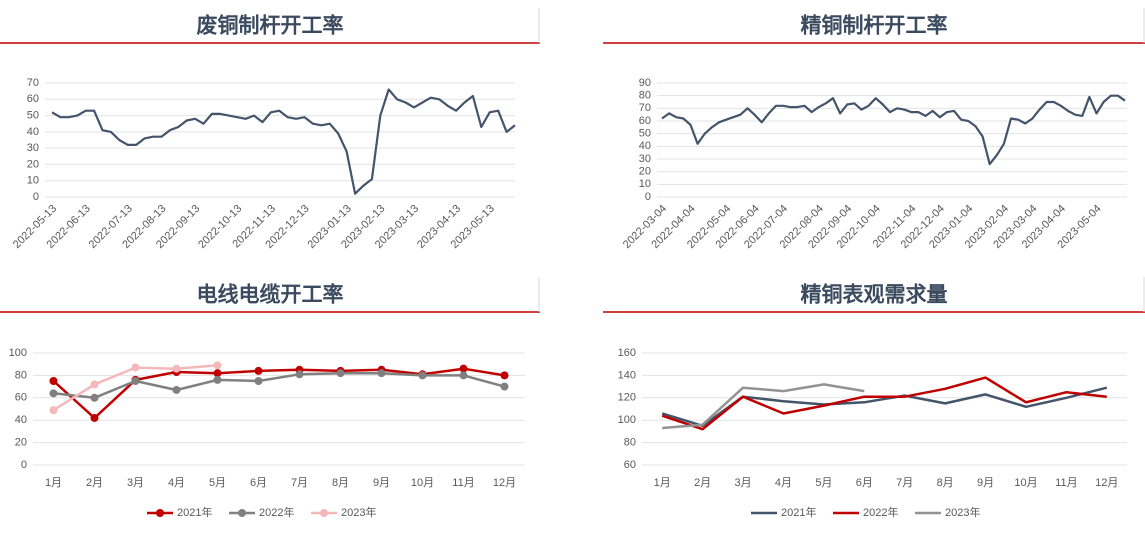 Image resolution: width=1145 pixels, height=538 pixels. Describe the element at coordinates (270, 295) in the screenshot. I see `chart-title: 电线电缆开工率` at that location.